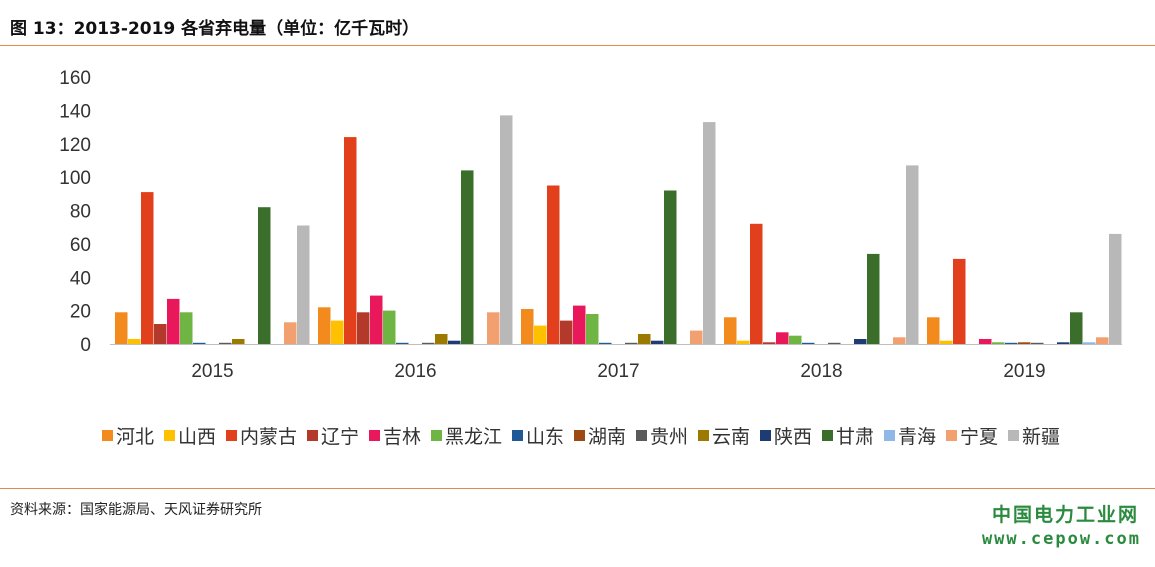 The width and height of the screenshot is (1155, 567). I want to click on x-tick-label: 2017, so click(618, 371).